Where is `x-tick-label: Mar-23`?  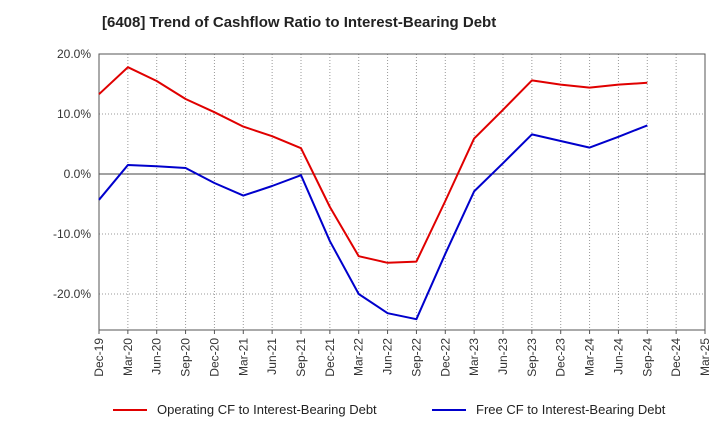 x-tick-label: Mar-23 is located at coordinates (474, 357).